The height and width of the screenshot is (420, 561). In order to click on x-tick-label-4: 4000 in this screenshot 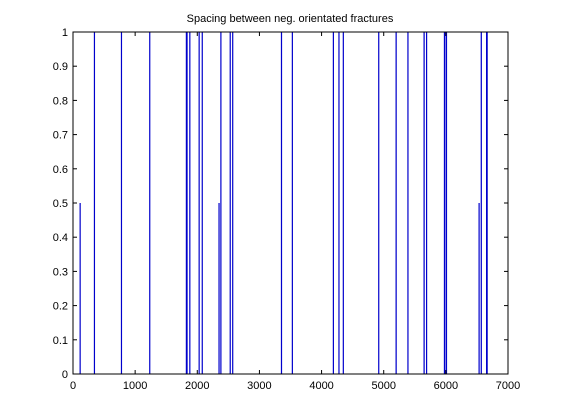, I will do `click(321, 386)`.